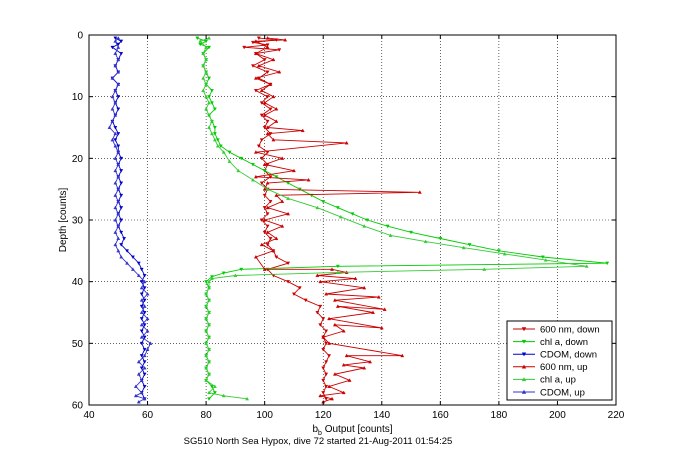 The image size is (681, 454). I want to click on y-axis-label: Depth [counts], so click(63, 220).